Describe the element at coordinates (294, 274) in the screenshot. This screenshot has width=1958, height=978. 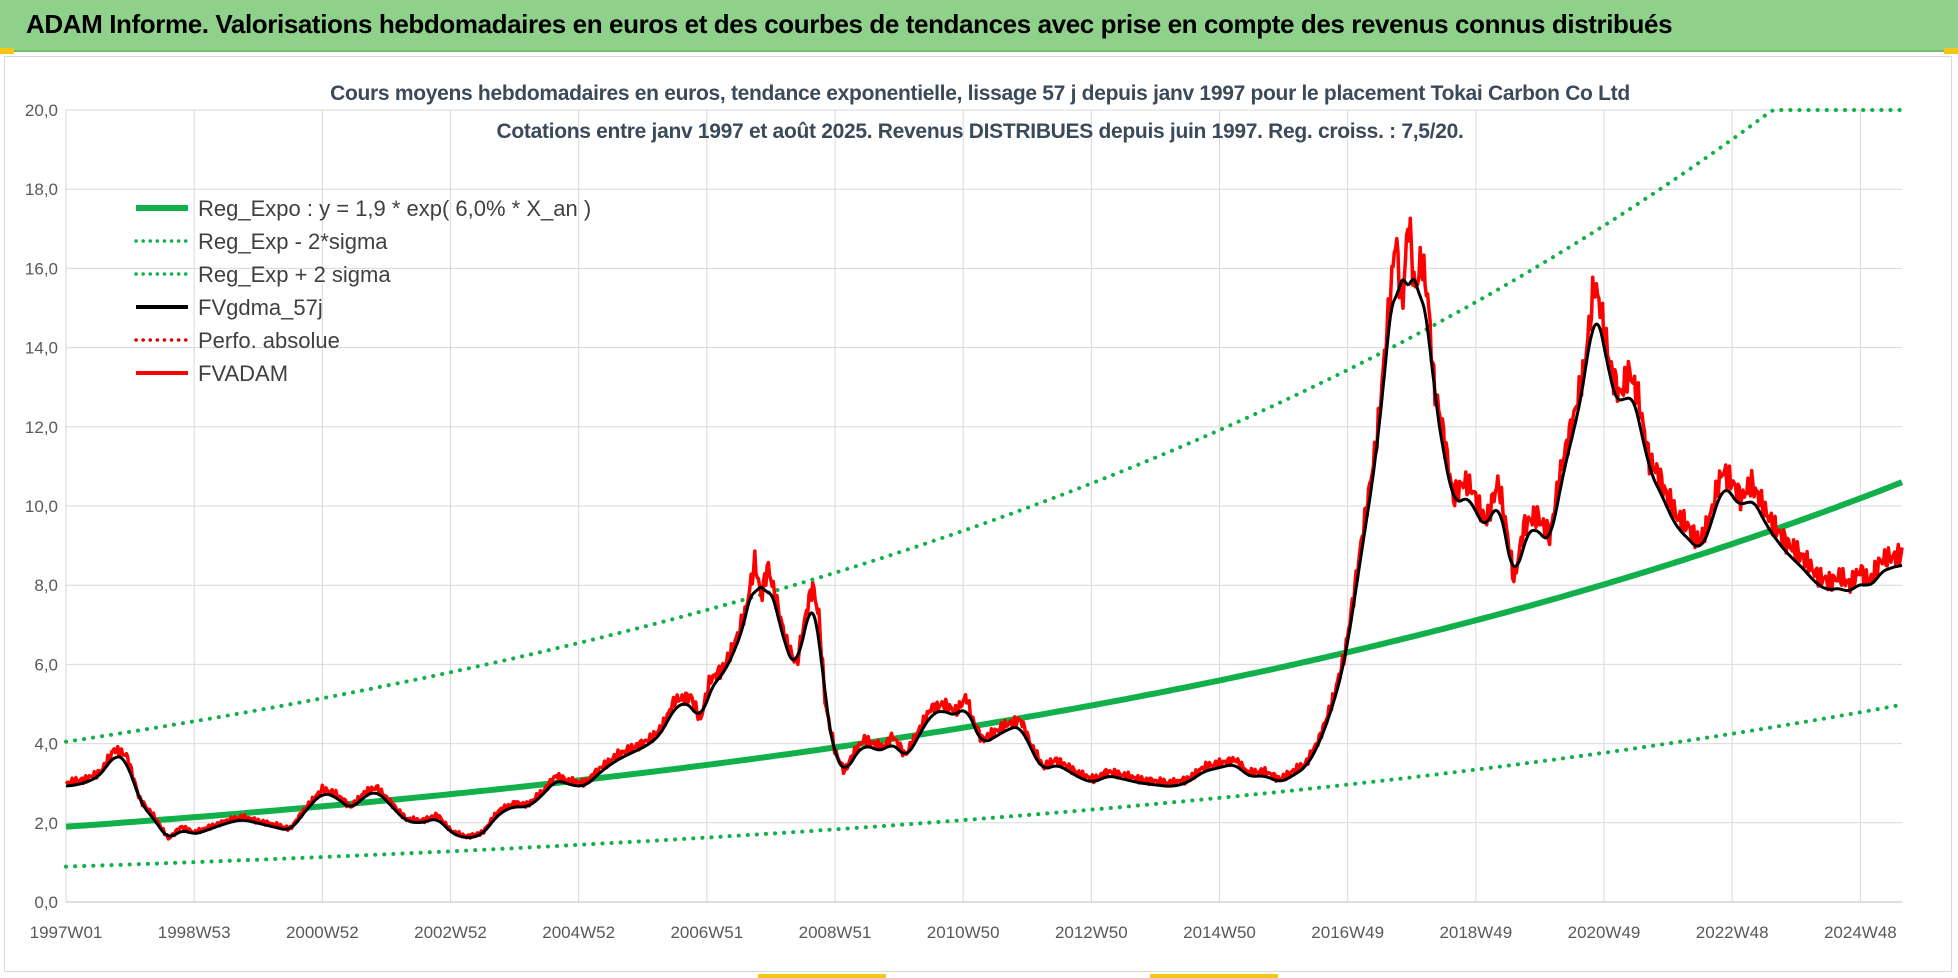
I see `legend-label: Reg_Exp + 2 sigma` at that location.